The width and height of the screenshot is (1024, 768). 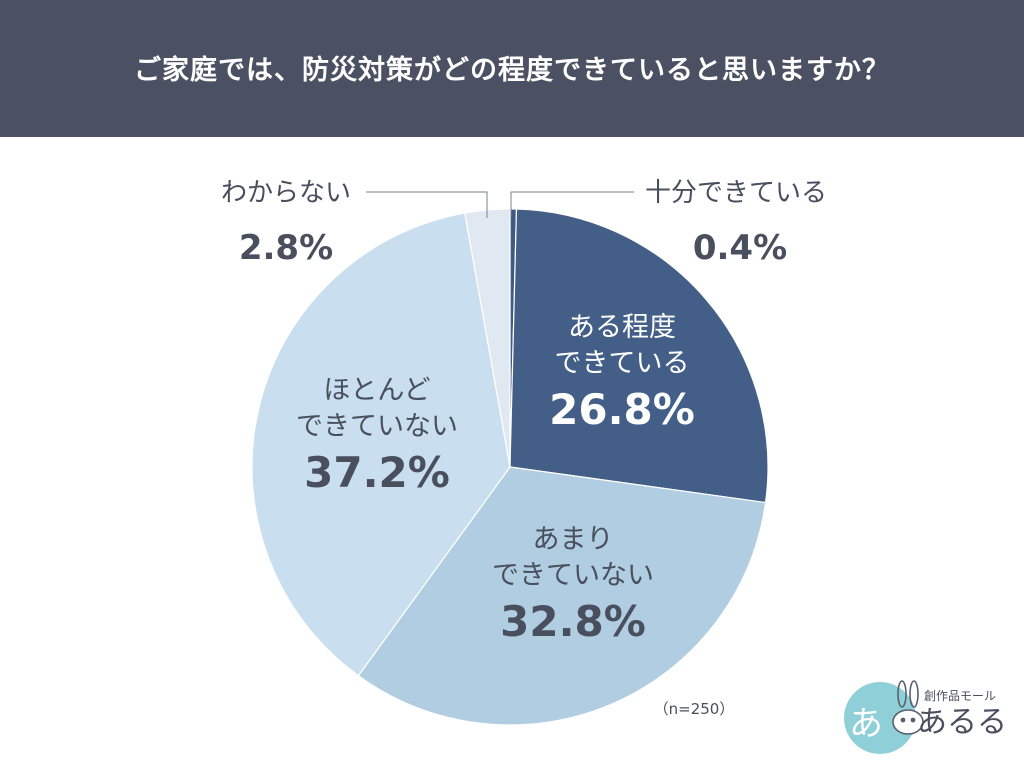 What do you see at coordinates (694, 709) in the screenshot?
I see `sample-size-note: （n=250）` at bounding box center [694, 709].